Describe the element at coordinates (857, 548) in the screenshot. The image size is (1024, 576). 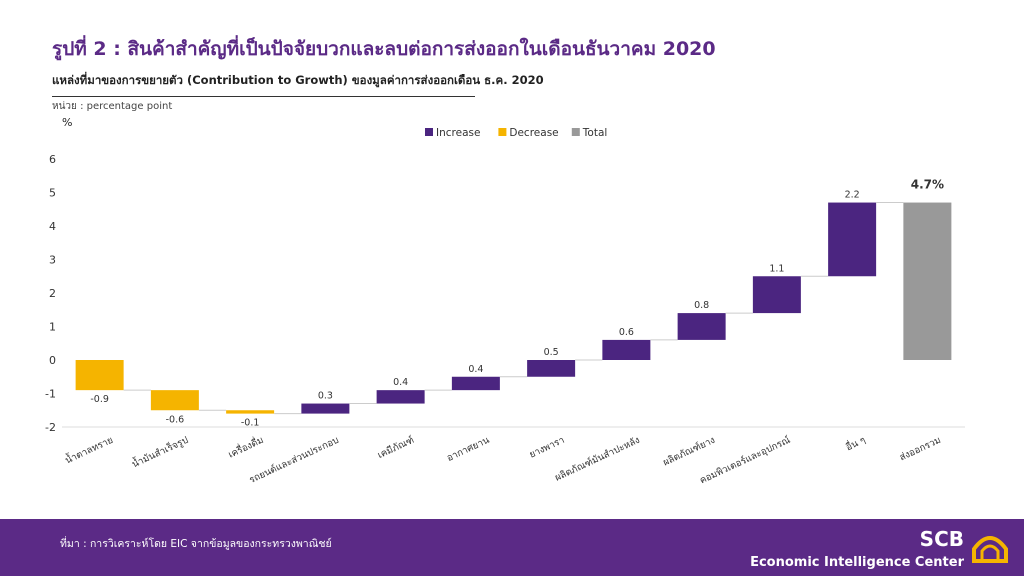
I see `logo: SCB Economic Intelligence Center` at that location.